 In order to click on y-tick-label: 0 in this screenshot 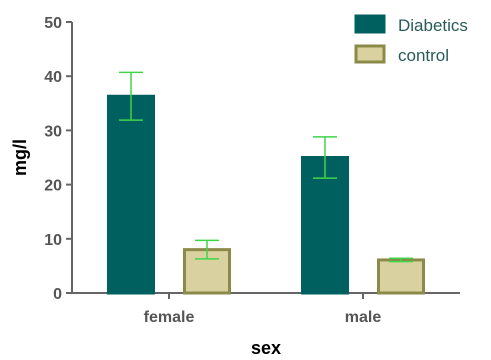, I will do `click(57, 294)`.